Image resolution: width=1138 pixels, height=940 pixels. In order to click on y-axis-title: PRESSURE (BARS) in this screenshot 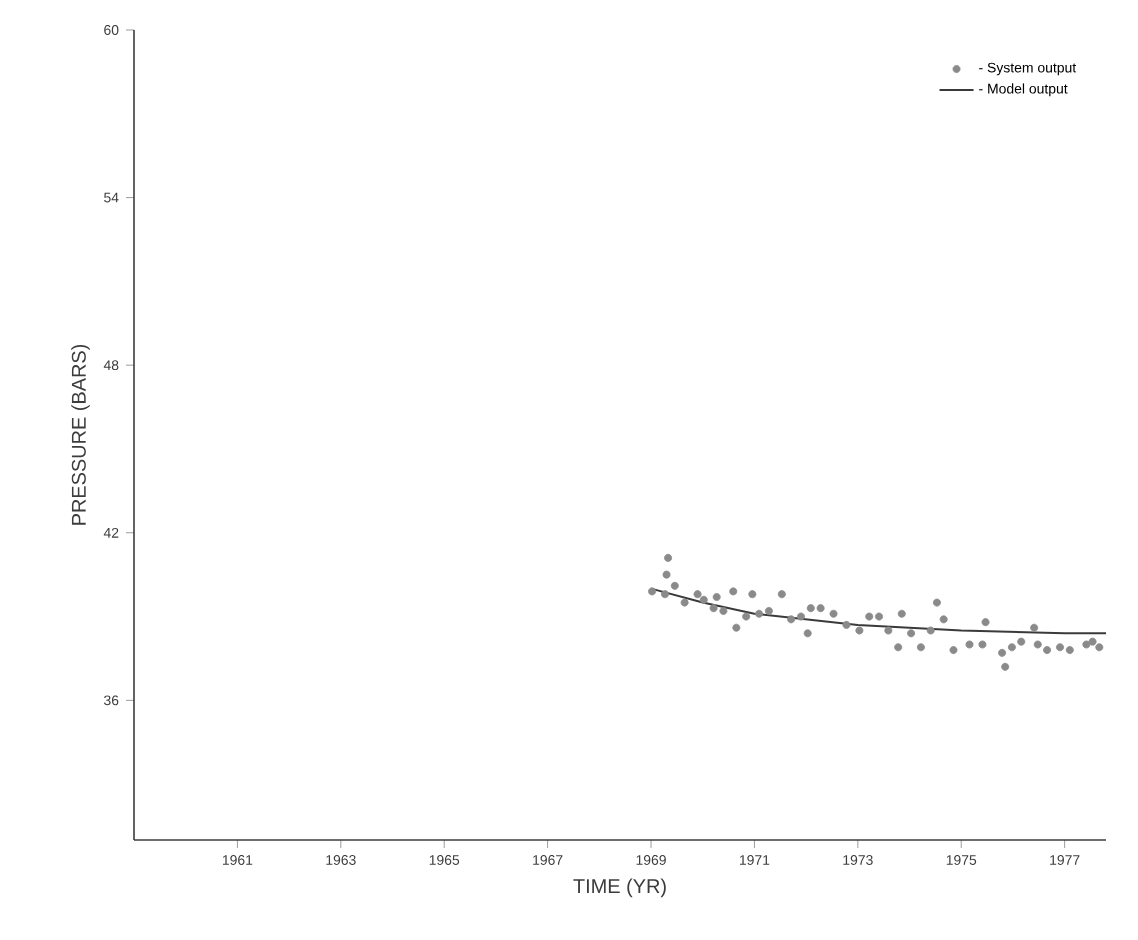, I will do `click(80, 434)`.